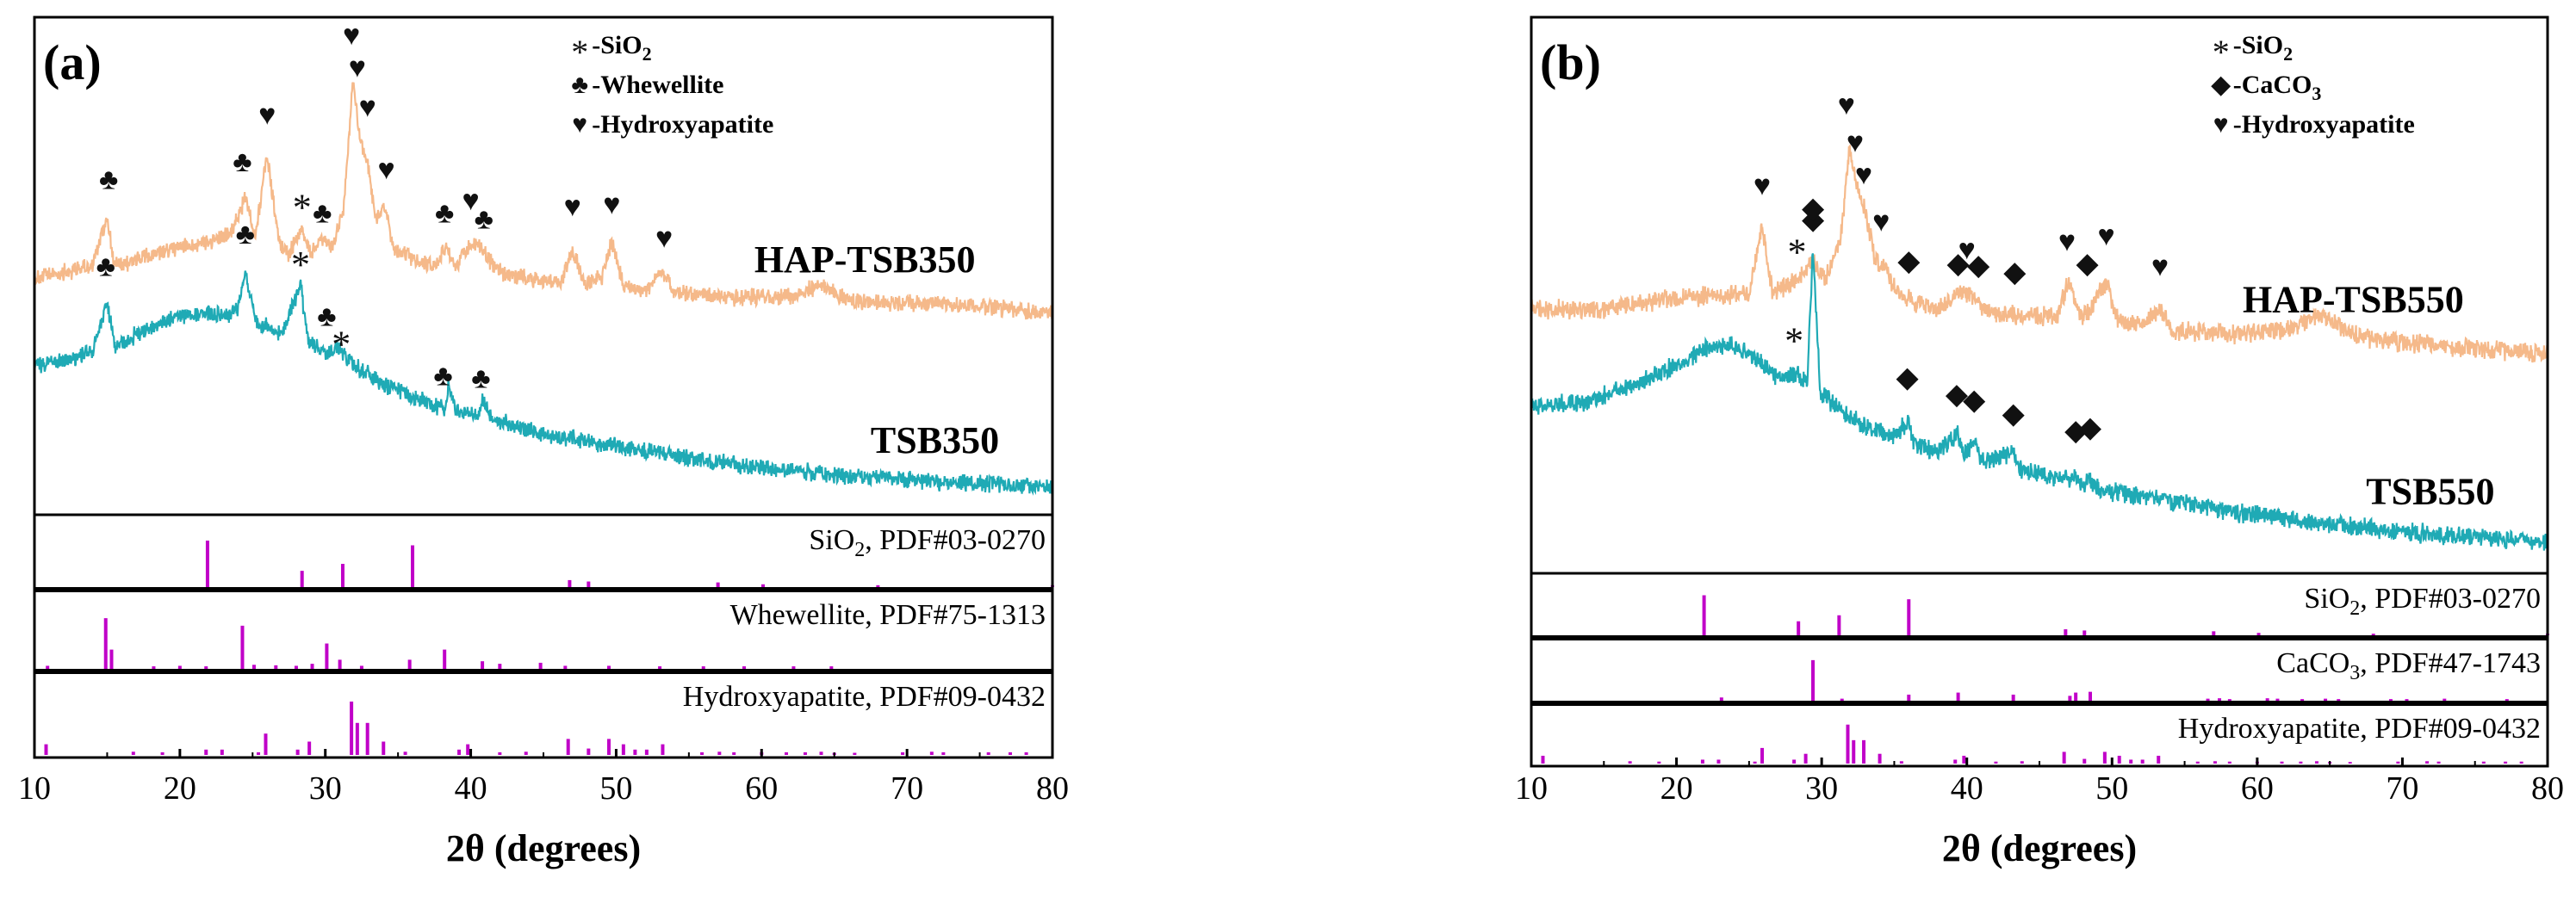 The width and height of the screenshot is (2576, 903). What do you see at coordinates (2313, 663) in the screenshot?
I see `reference-label-name: CaCO` at bounding box center [2313, 663].